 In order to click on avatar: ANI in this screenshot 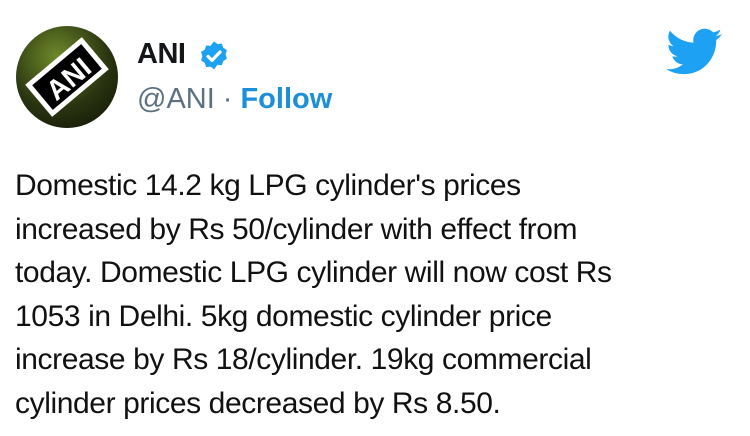, I will do `click(67, 77)`.